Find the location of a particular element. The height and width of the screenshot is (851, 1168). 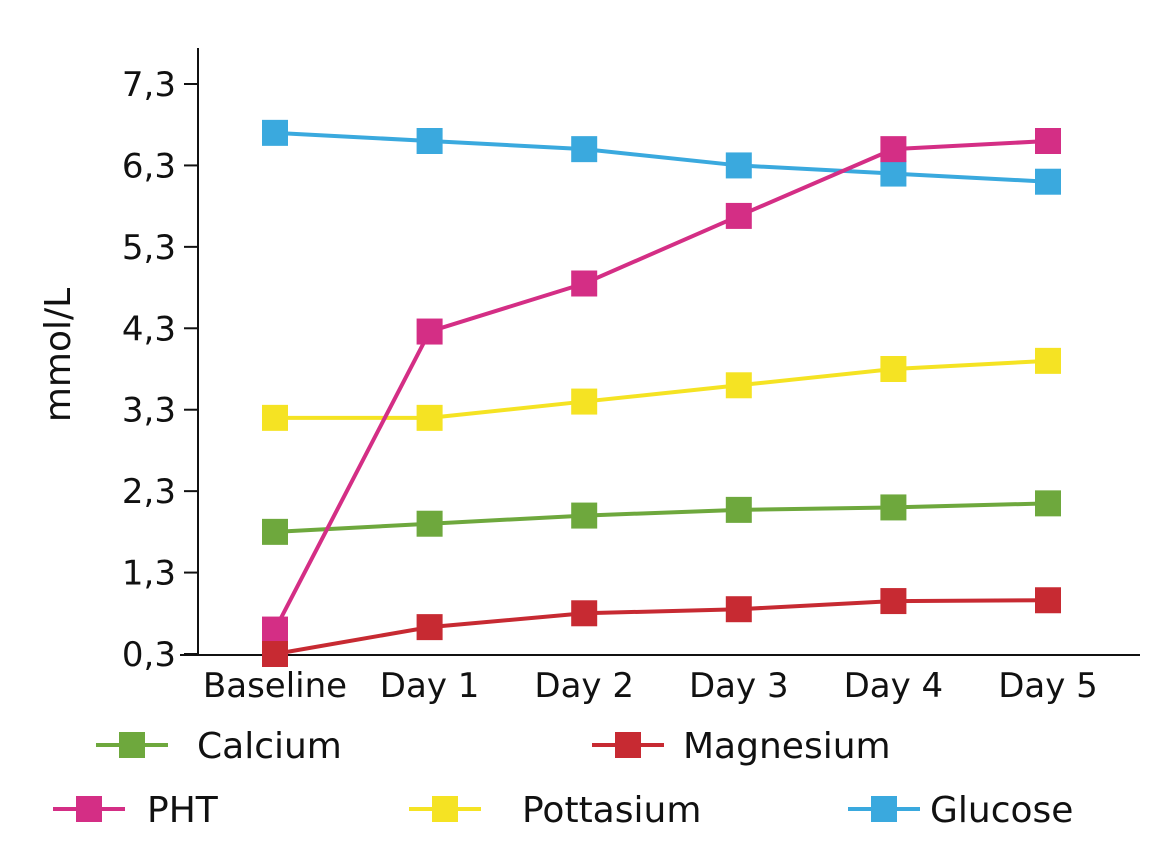

legend-label: Calcium is located at coordinates (269, 746).